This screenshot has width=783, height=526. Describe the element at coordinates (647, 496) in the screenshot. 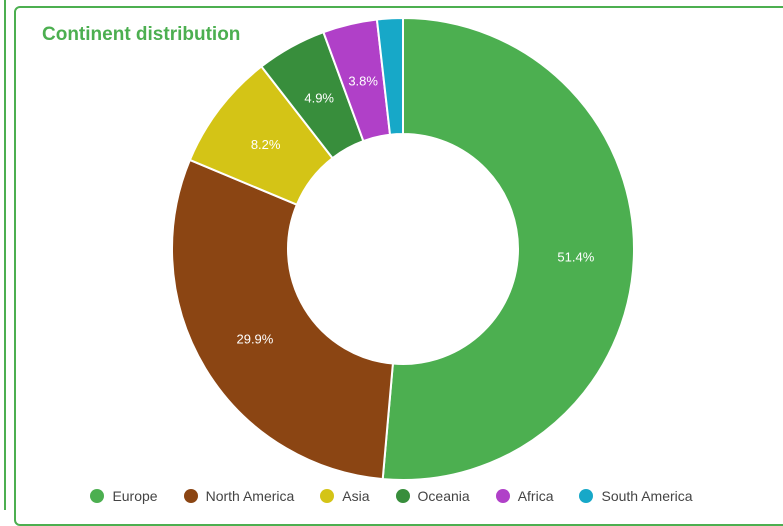

I see `legend-label: South America` at that location.